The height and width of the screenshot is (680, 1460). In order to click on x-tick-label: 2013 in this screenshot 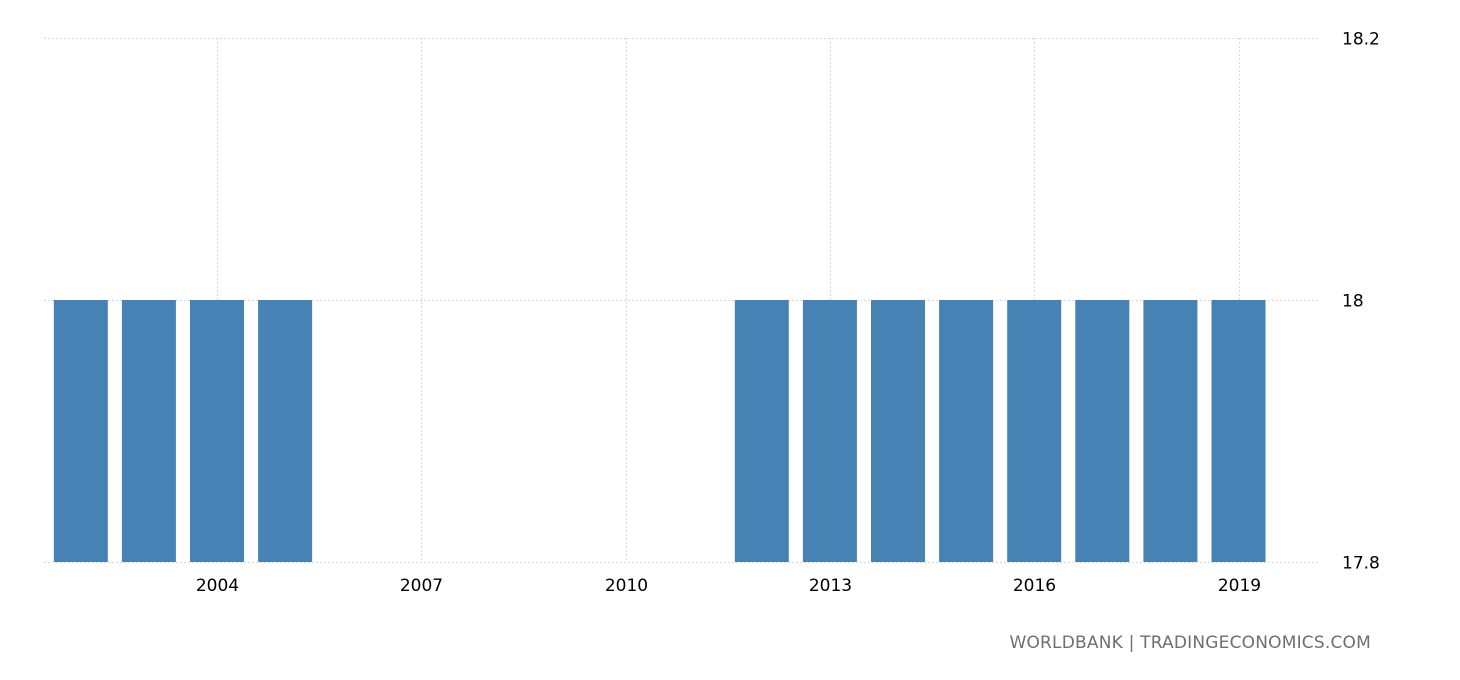, I will do `click(830, 586)`.